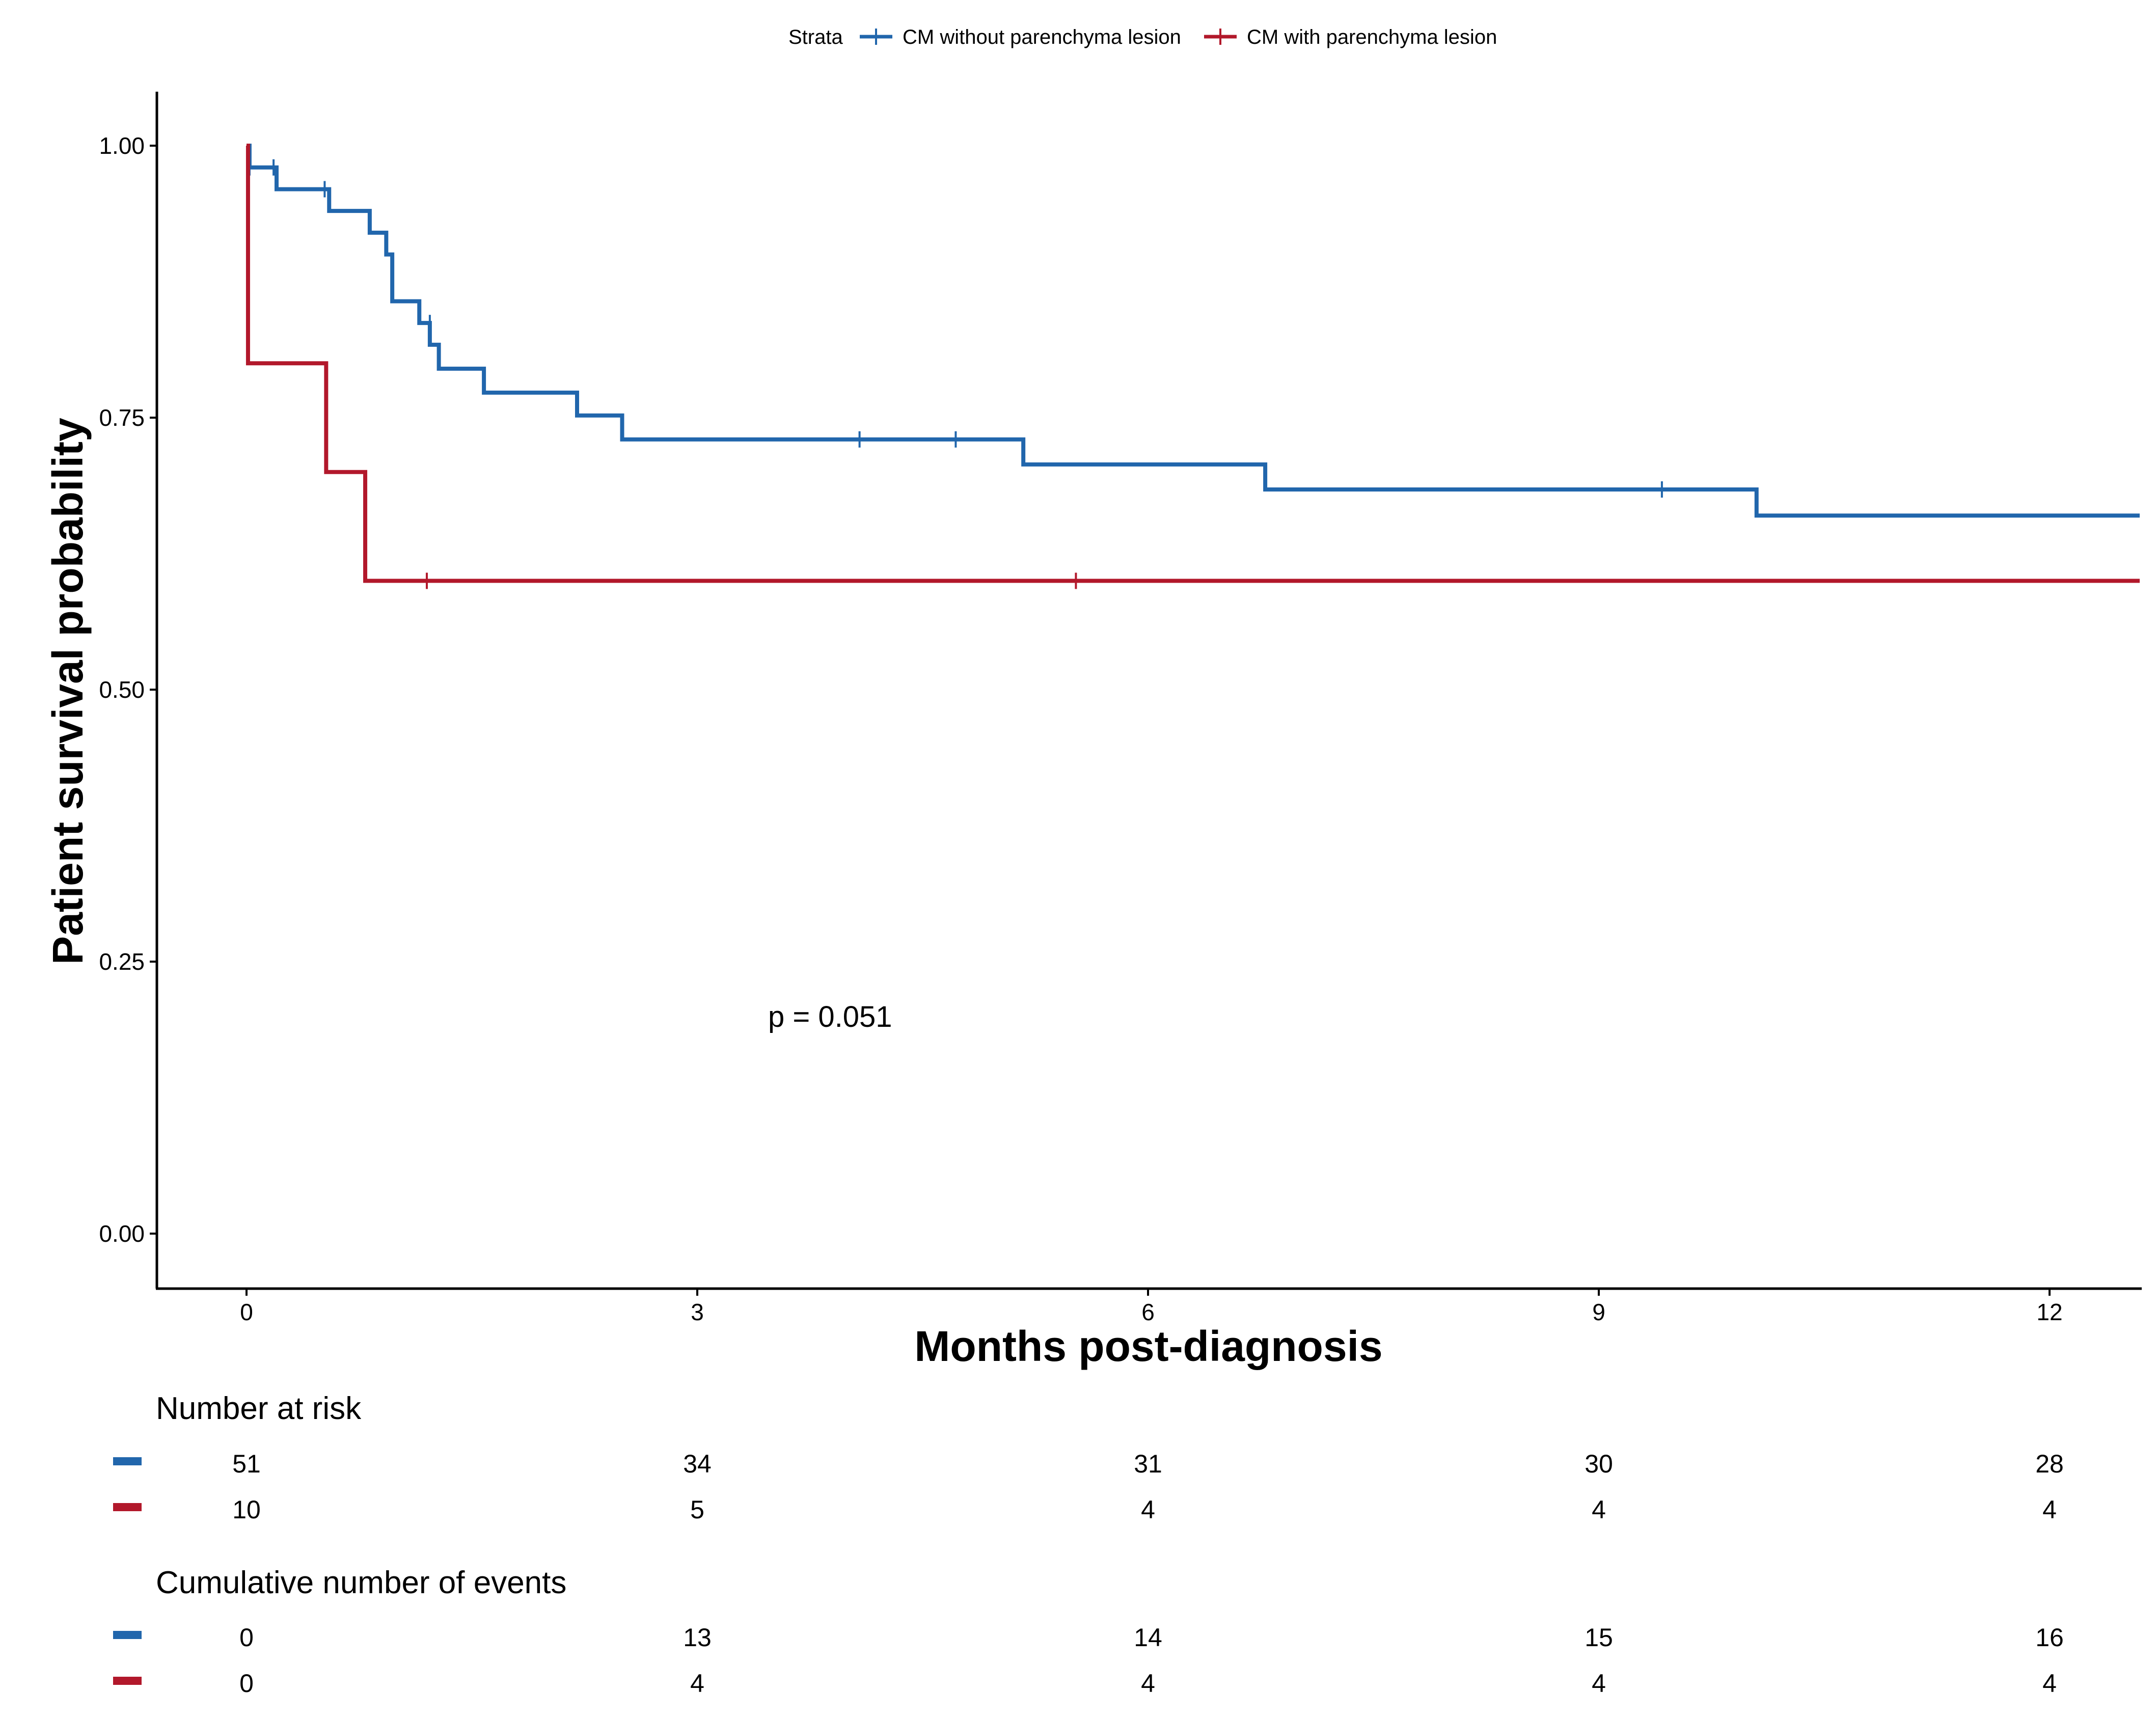  I want to click on table-cell: 10, so click(246, 1509).